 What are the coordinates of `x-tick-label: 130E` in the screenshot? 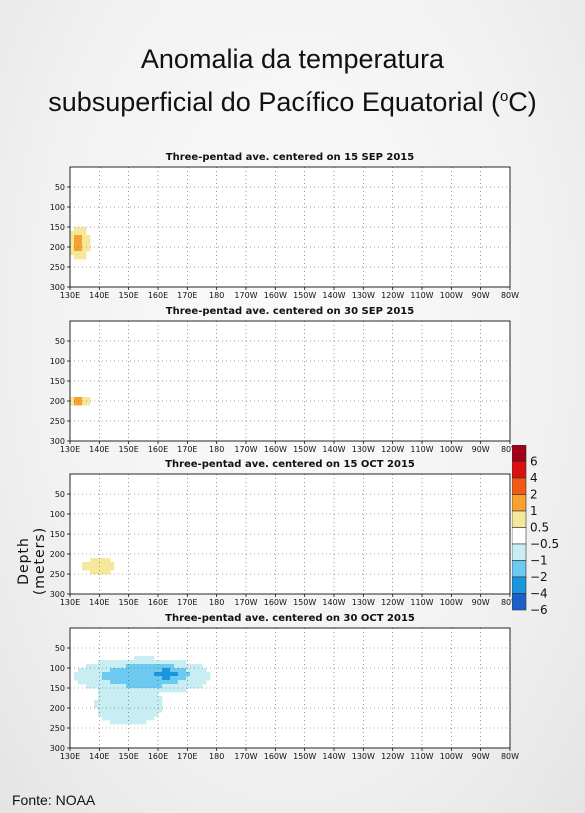 It's located at (70, 449).